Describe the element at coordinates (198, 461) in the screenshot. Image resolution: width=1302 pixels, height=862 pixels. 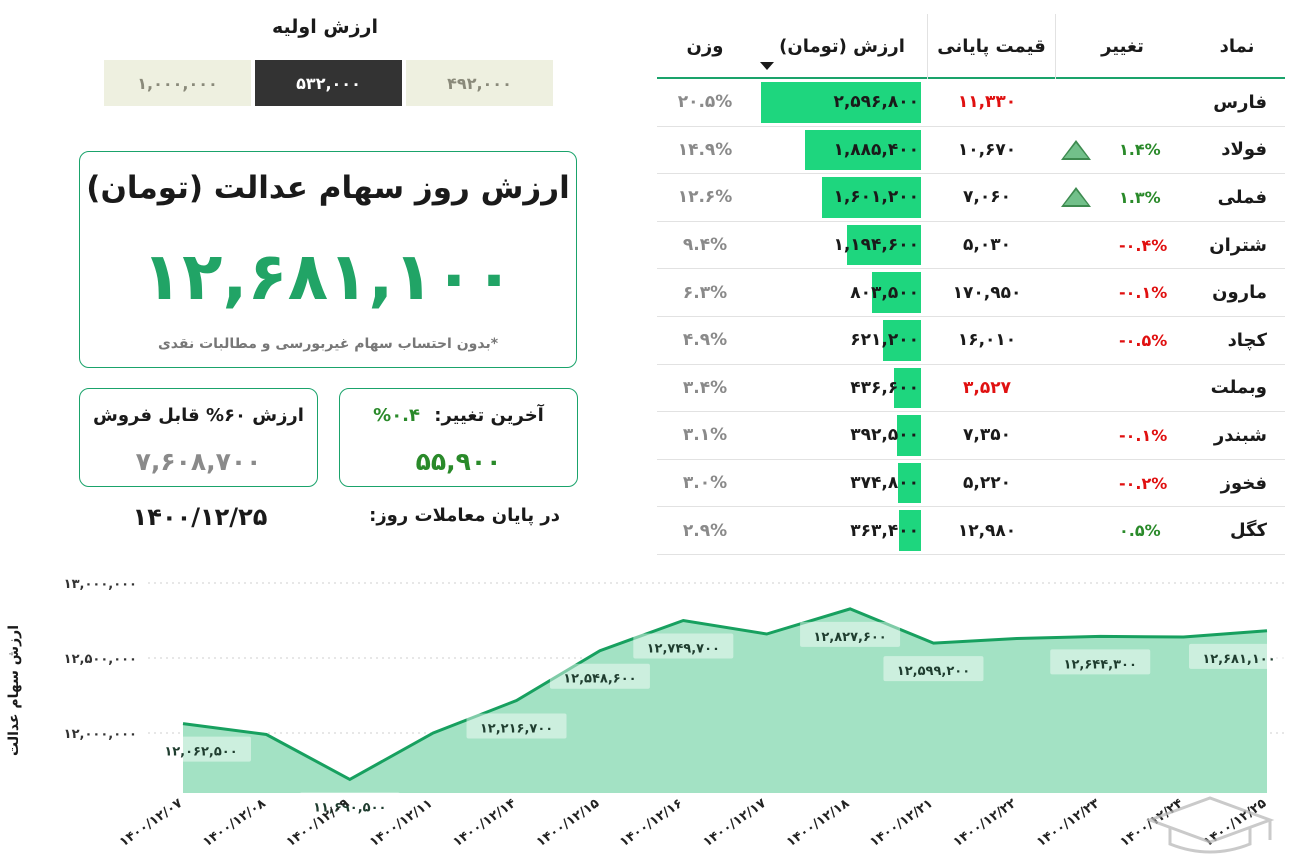
I see `sellable-value: ۷,۶۰۸,۷۰۰` at that location.